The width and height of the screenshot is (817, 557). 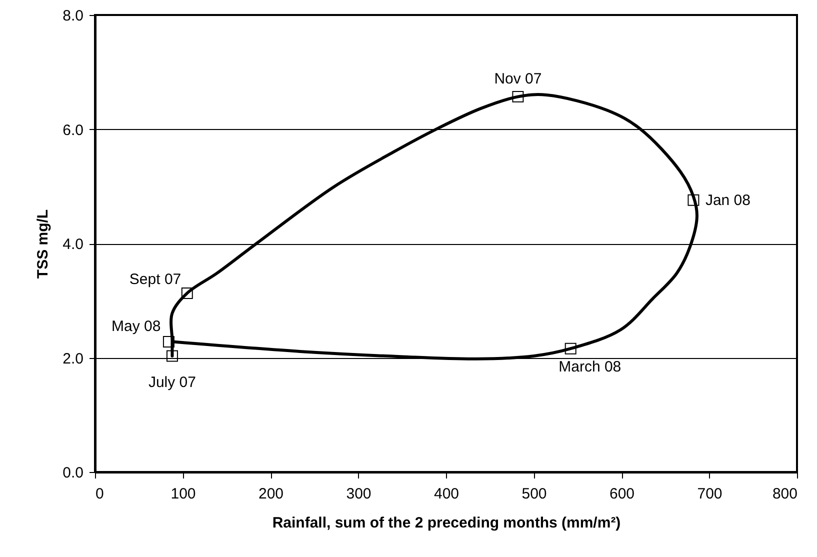 What do you see at coordinates (155, 279) in the screenshot?
I see `annotation: Sept 07` at bounding box center [155, 279].